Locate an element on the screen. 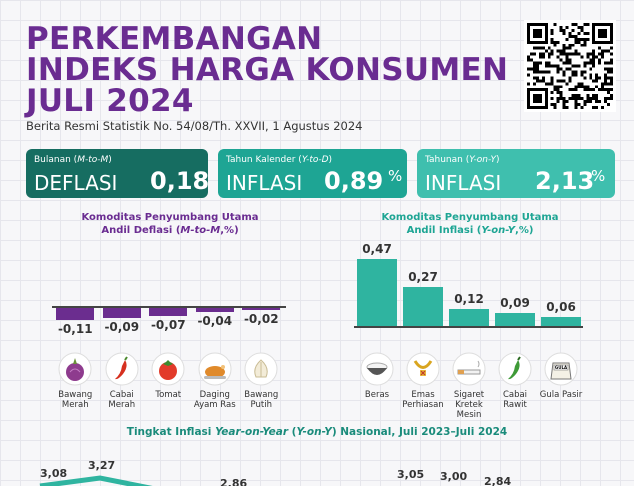 This screenshot has height=486, width=634. title-line-1: PERKEMBANGAN is located at coordinates (174, 39).